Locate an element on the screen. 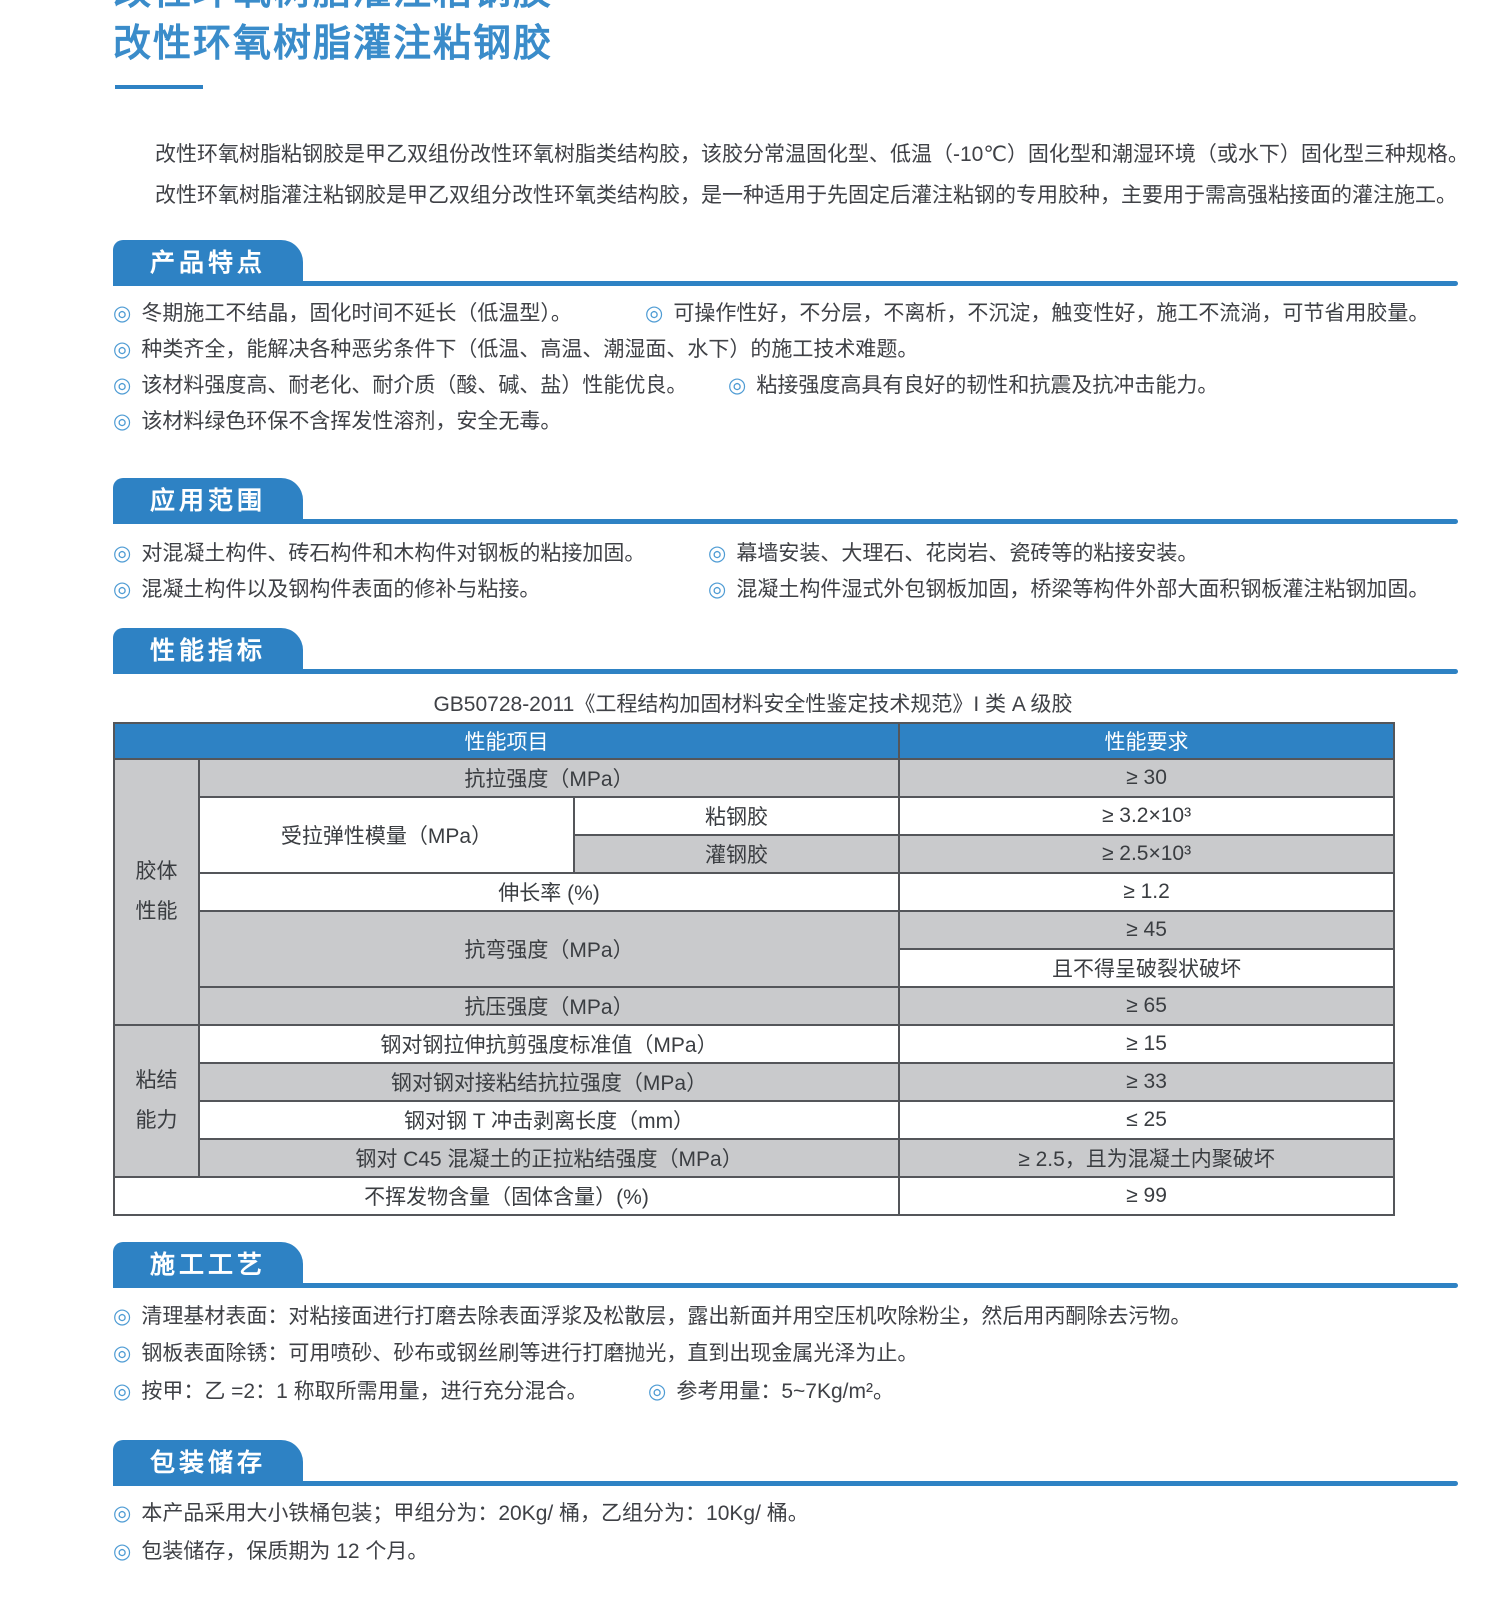  table-row: 伸长率 (%) ≥ 1.2 is located at coordinates (755, 892).